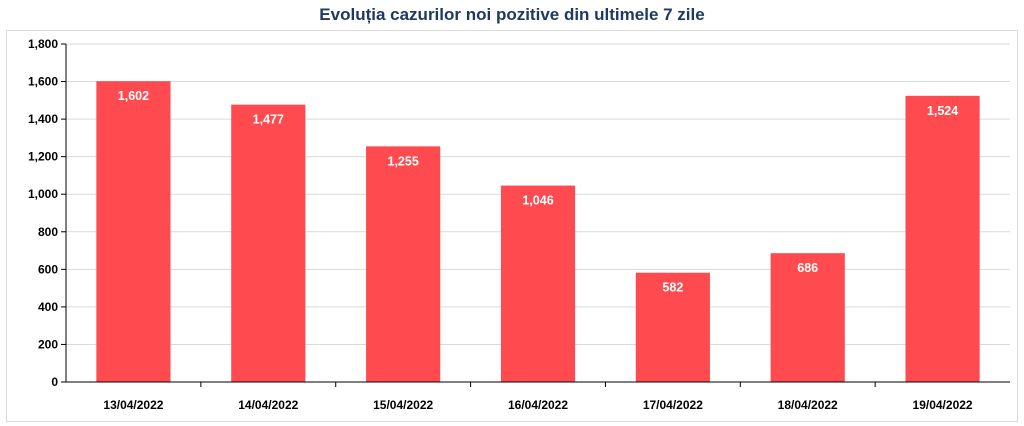  What do you see at coordinates (268, 120) in the screenshot?
I see `bar-value-label: 1,477` at bounding box center [268, 120].